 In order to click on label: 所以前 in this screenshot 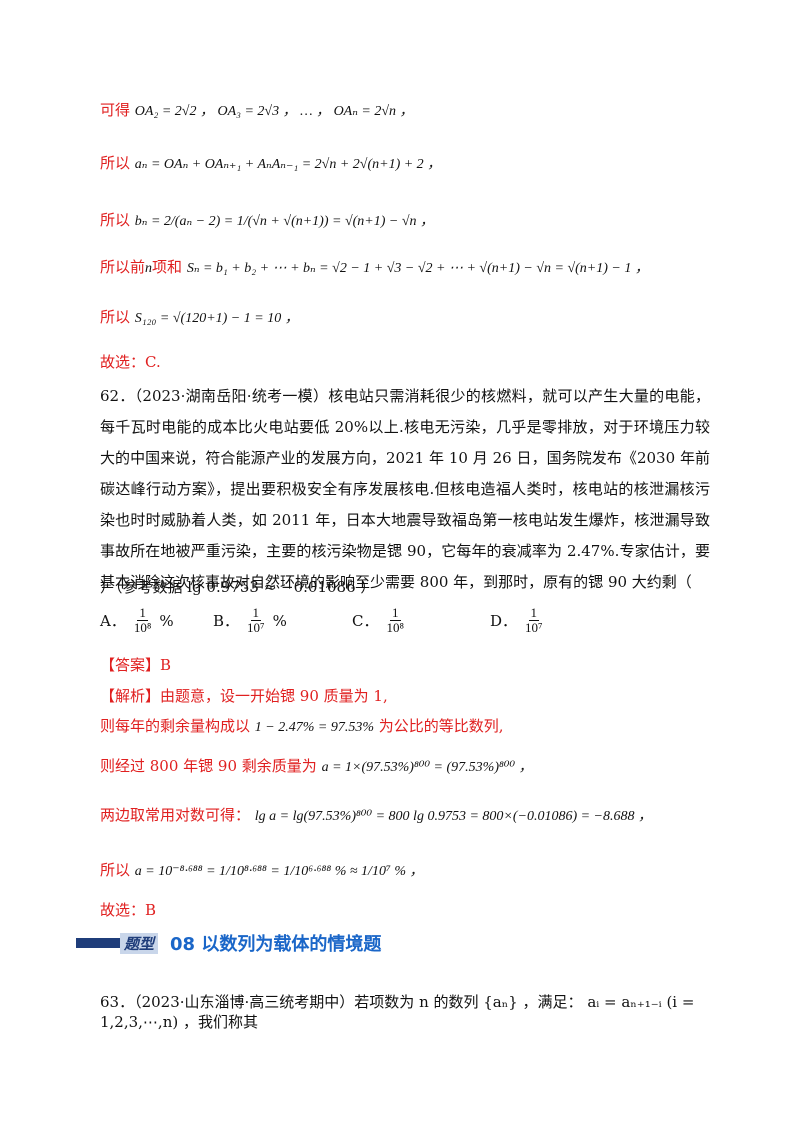, I will do `click(123, 267)`.